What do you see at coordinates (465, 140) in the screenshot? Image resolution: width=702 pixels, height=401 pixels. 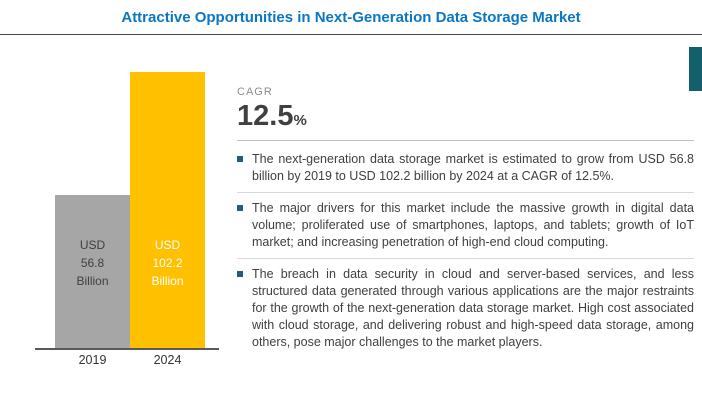 I see `cagr-divider` at bounding box center [465, 140].